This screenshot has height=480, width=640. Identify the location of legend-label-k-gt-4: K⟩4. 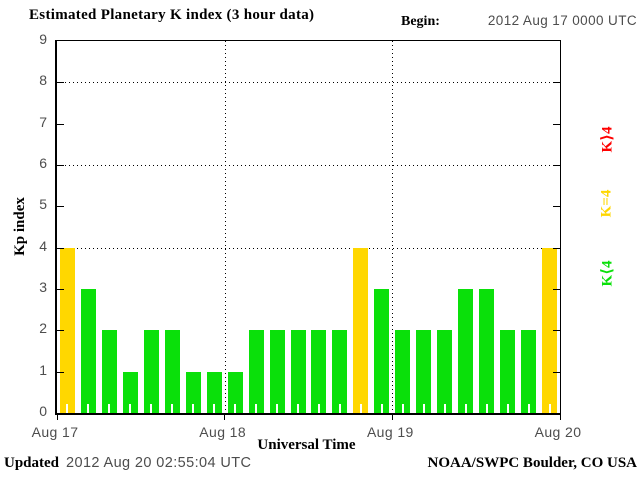
(607, 139).